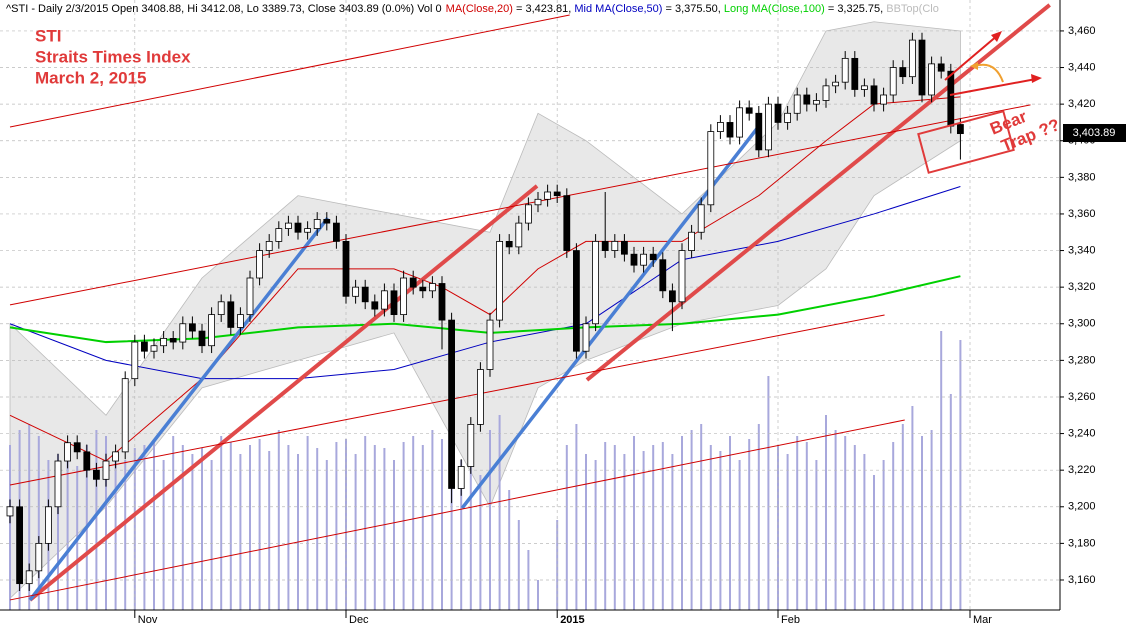 The width and height of the screenshot is (1126, 628). I want to click on y-tick-label: 3,340, so click(1082, 250).